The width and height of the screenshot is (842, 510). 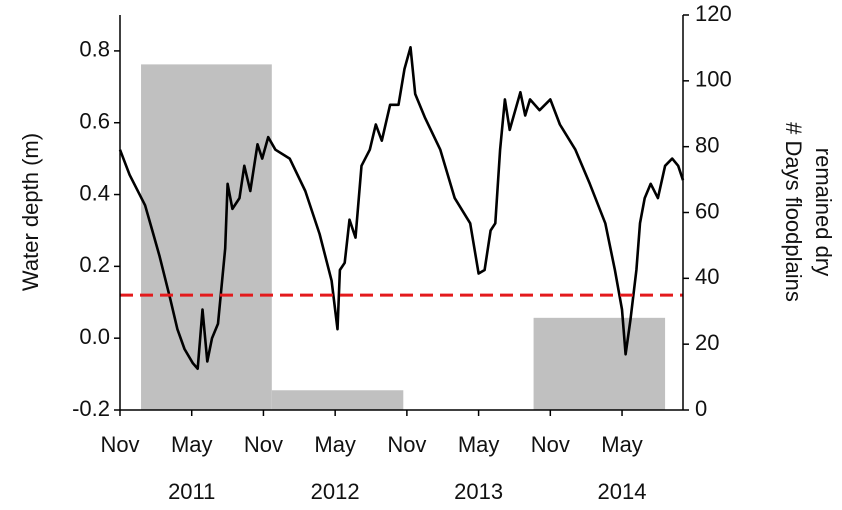 What do you see at coordinates (94, 192) in the screenshot?
I see `y-tick-label: 0.4` at bounding box center [94, 192].